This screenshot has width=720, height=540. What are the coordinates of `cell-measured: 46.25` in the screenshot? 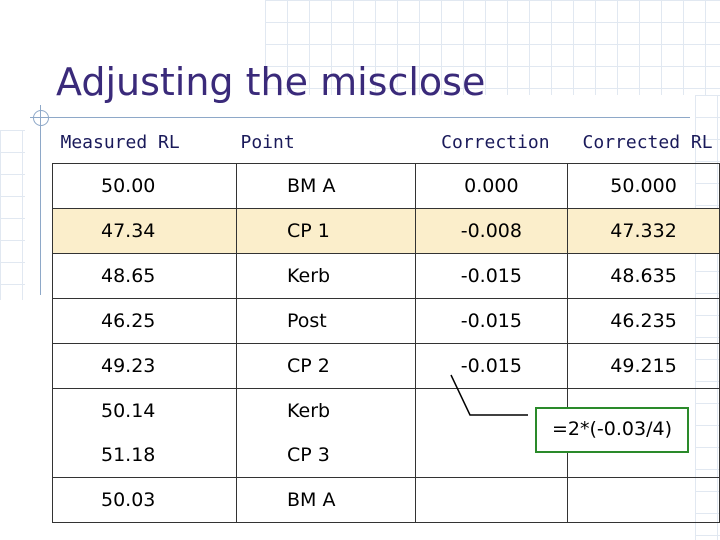 It's located at (144, 321).